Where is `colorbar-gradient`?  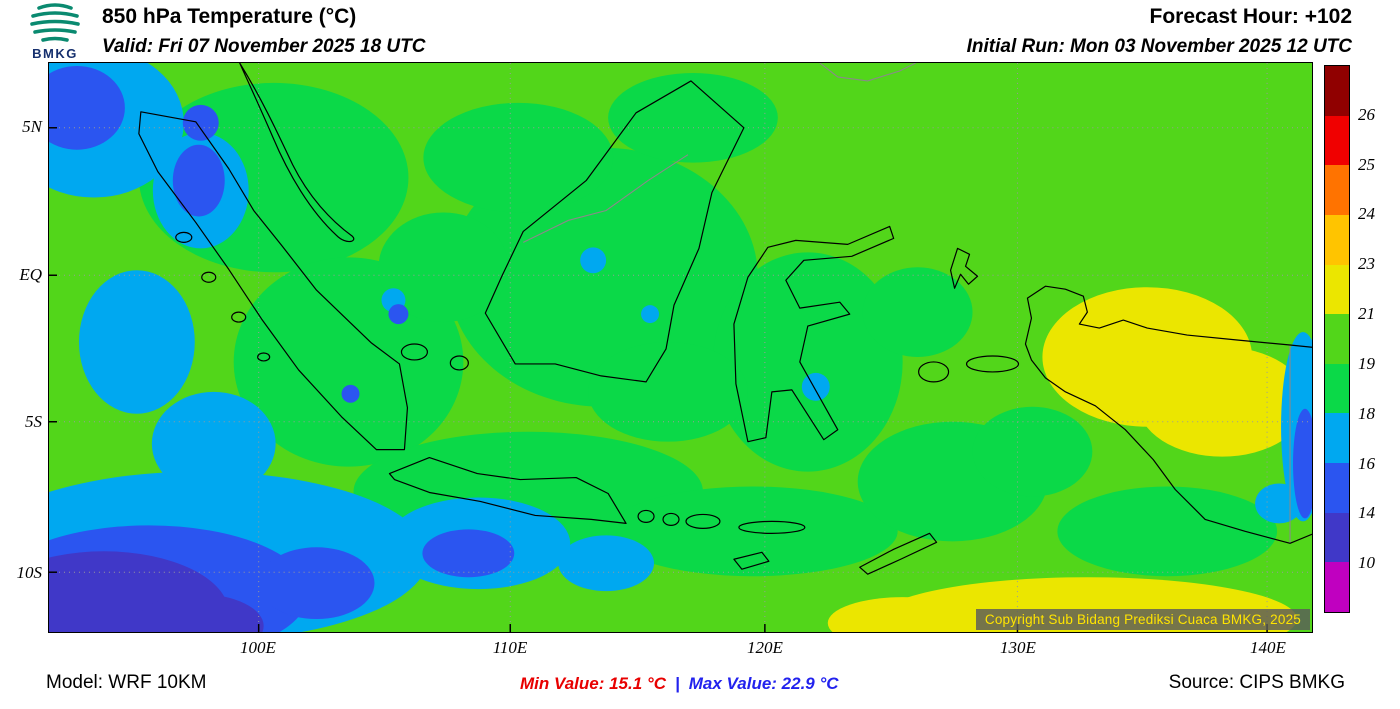 colorbar-gradient is located at coordinates (1337, 339).